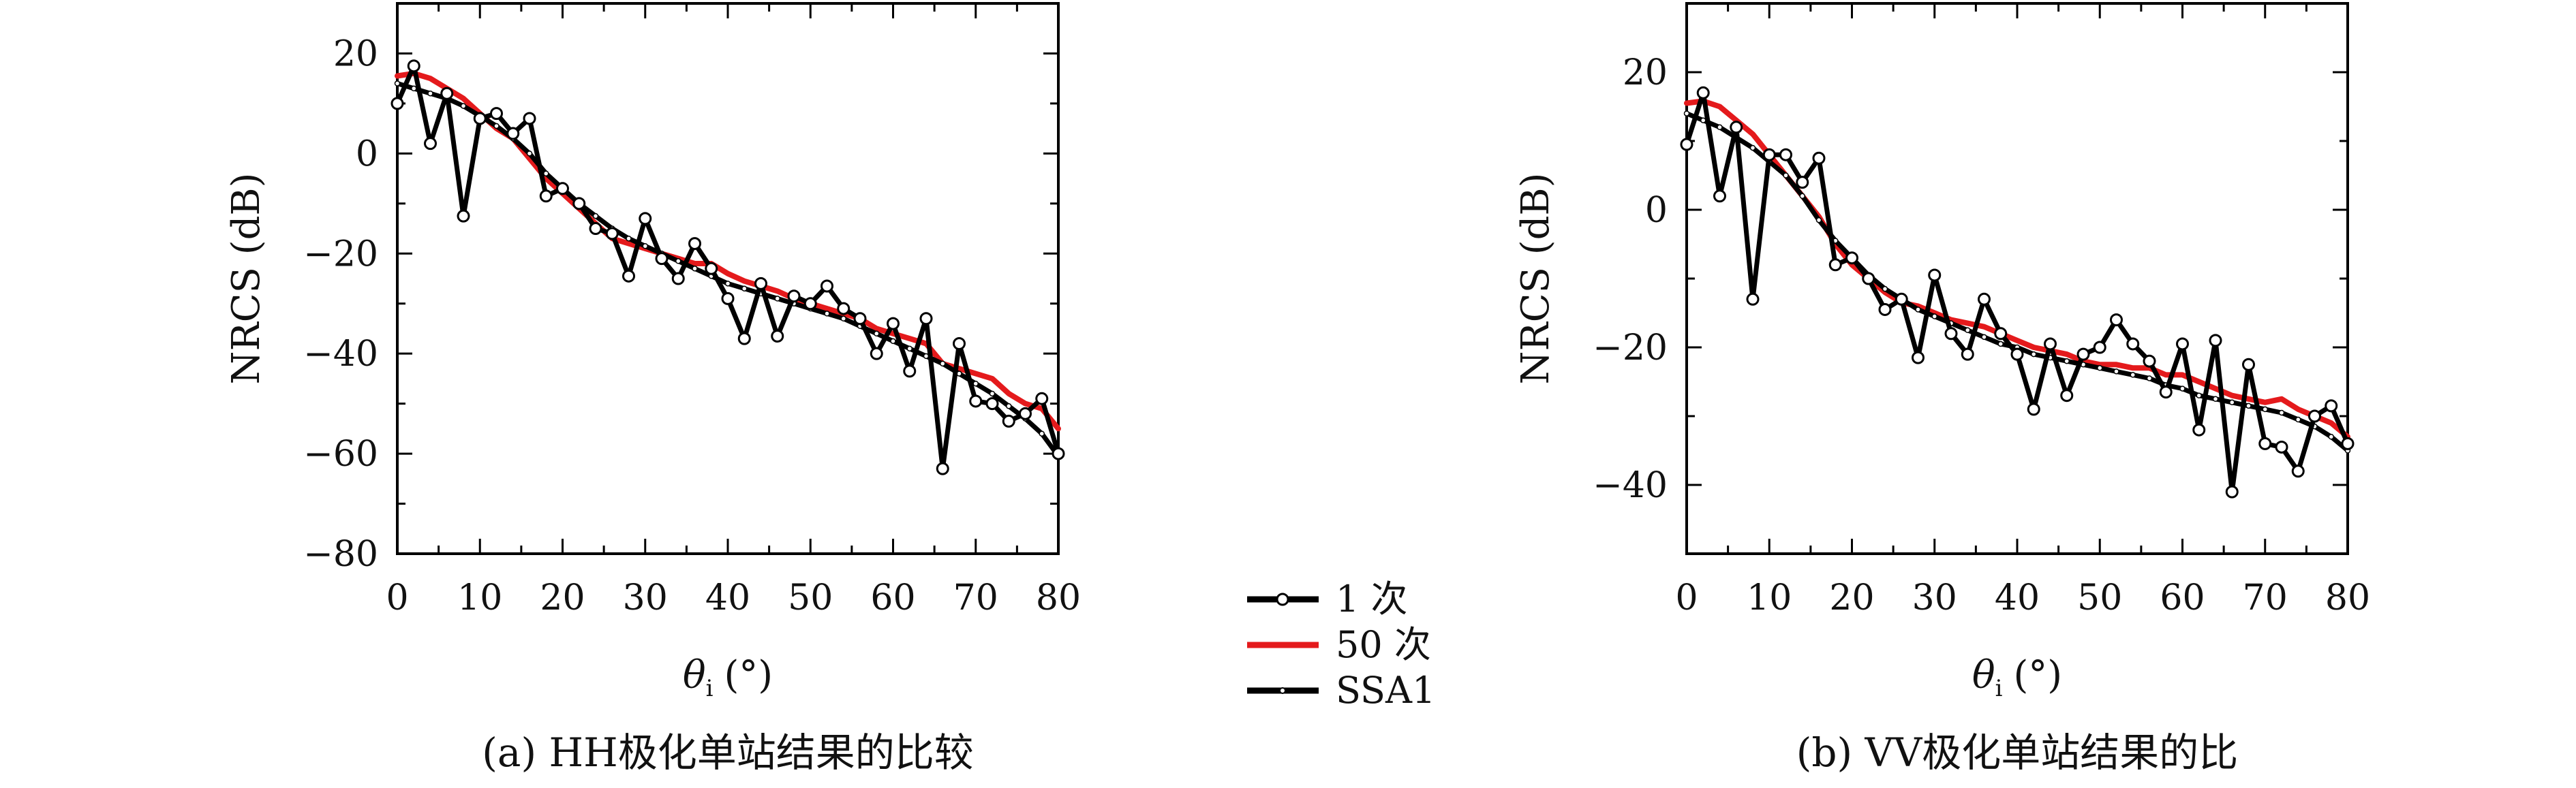 The image size is (2576, 788). Describe the element at coordinates (356, 53) in the screenshot. I see `panel-a-y-tick-label: 20` at that location.